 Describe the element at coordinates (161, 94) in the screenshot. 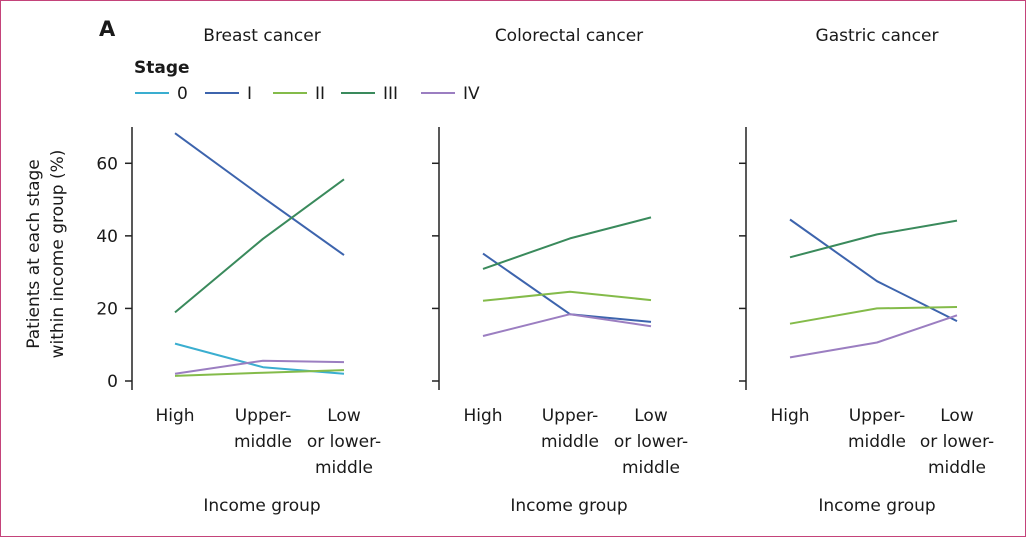

I see `legend-item-0: 0` at that location.